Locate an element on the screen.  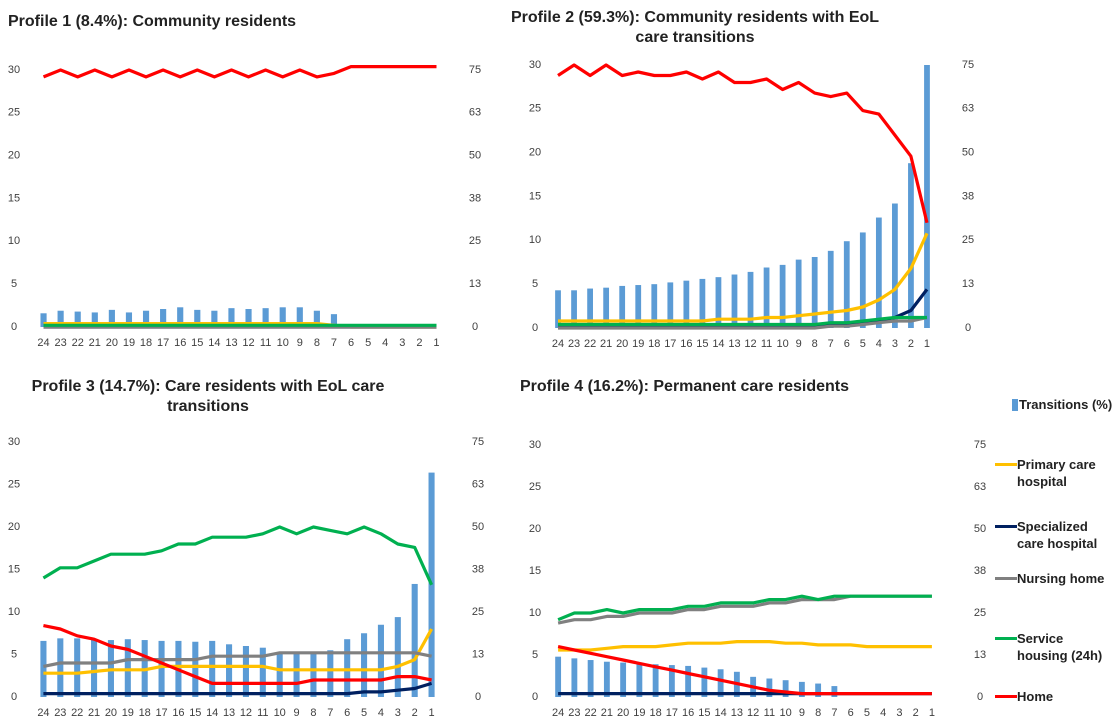
y2-tick-label: 38 is located at coordinates (980, 571).